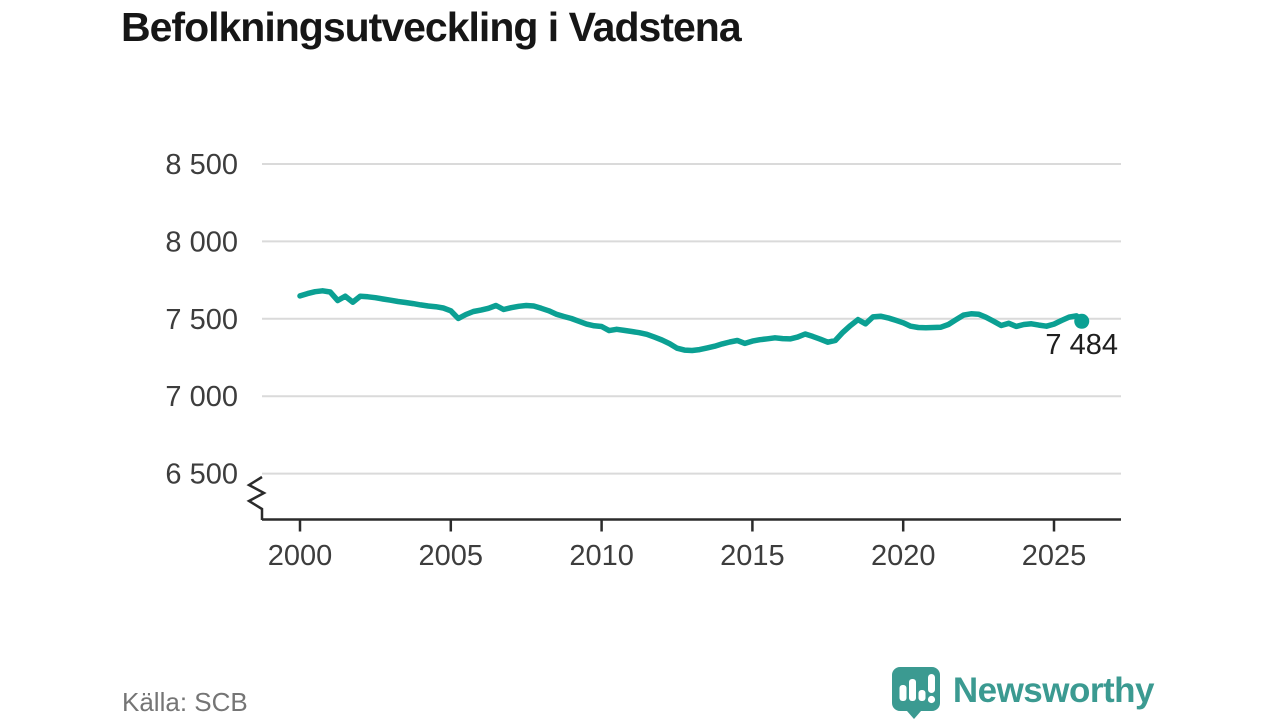  I want to click on x-tick-label: 2025, so click(1054, 556).